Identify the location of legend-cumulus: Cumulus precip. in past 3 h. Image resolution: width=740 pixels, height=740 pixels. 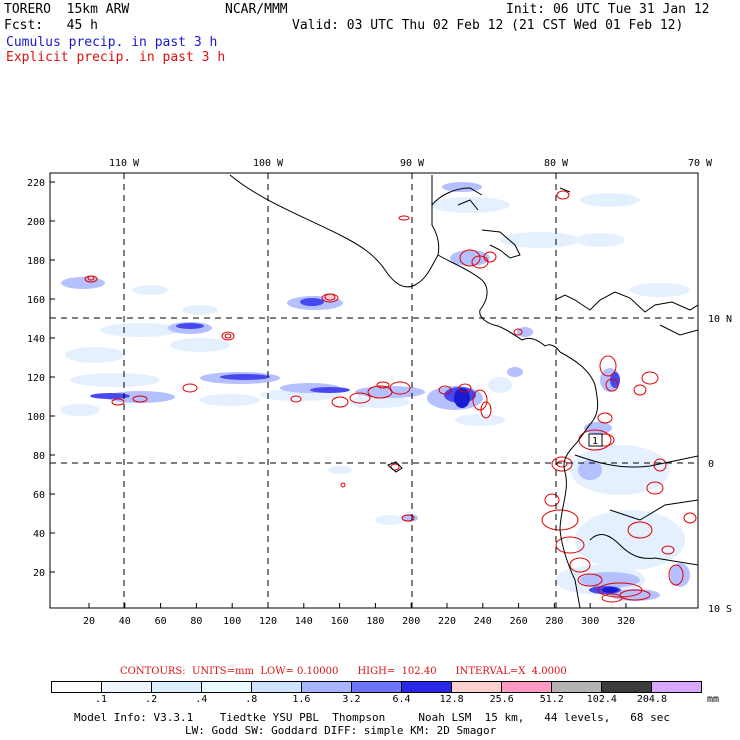
(112, 42).